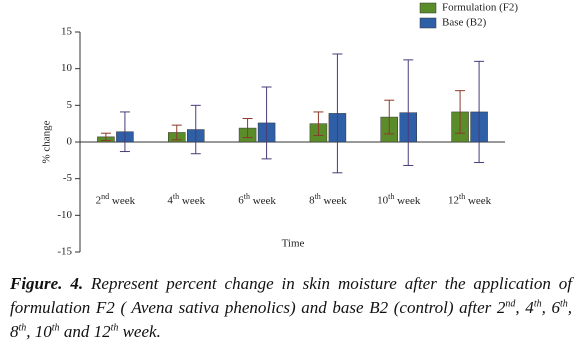  Describe the element at coordinates (257, 199) in the screenshot. I see `x-tick-label: 6th week` at that location.